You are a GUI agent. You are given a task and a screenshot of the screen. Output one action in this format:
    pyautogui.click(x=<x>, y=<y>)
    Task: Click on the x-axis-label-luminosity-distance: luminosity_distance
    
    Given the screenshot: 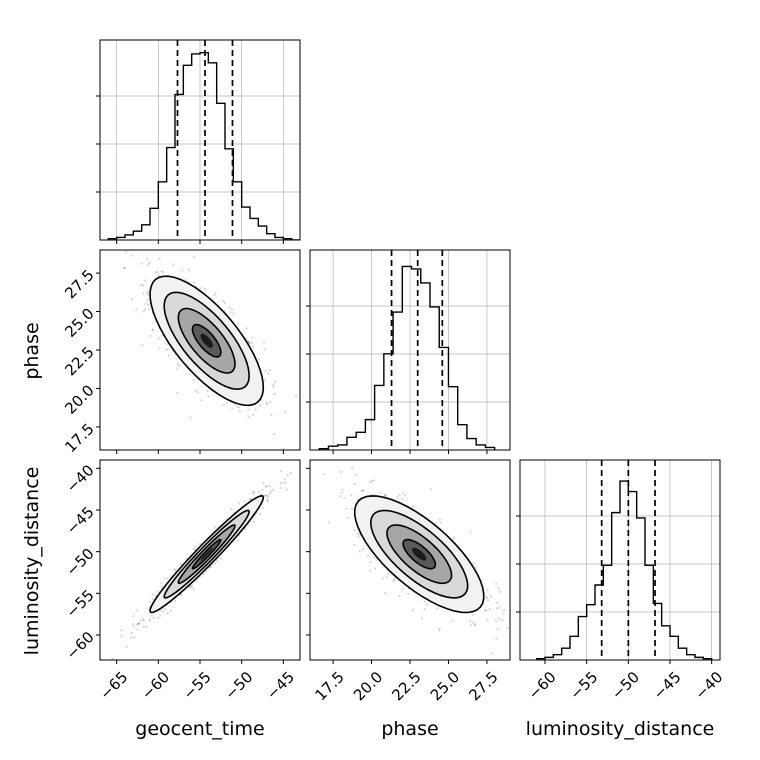 What is the action you would take?
    pyautogui.click(x=620, y=729)
    